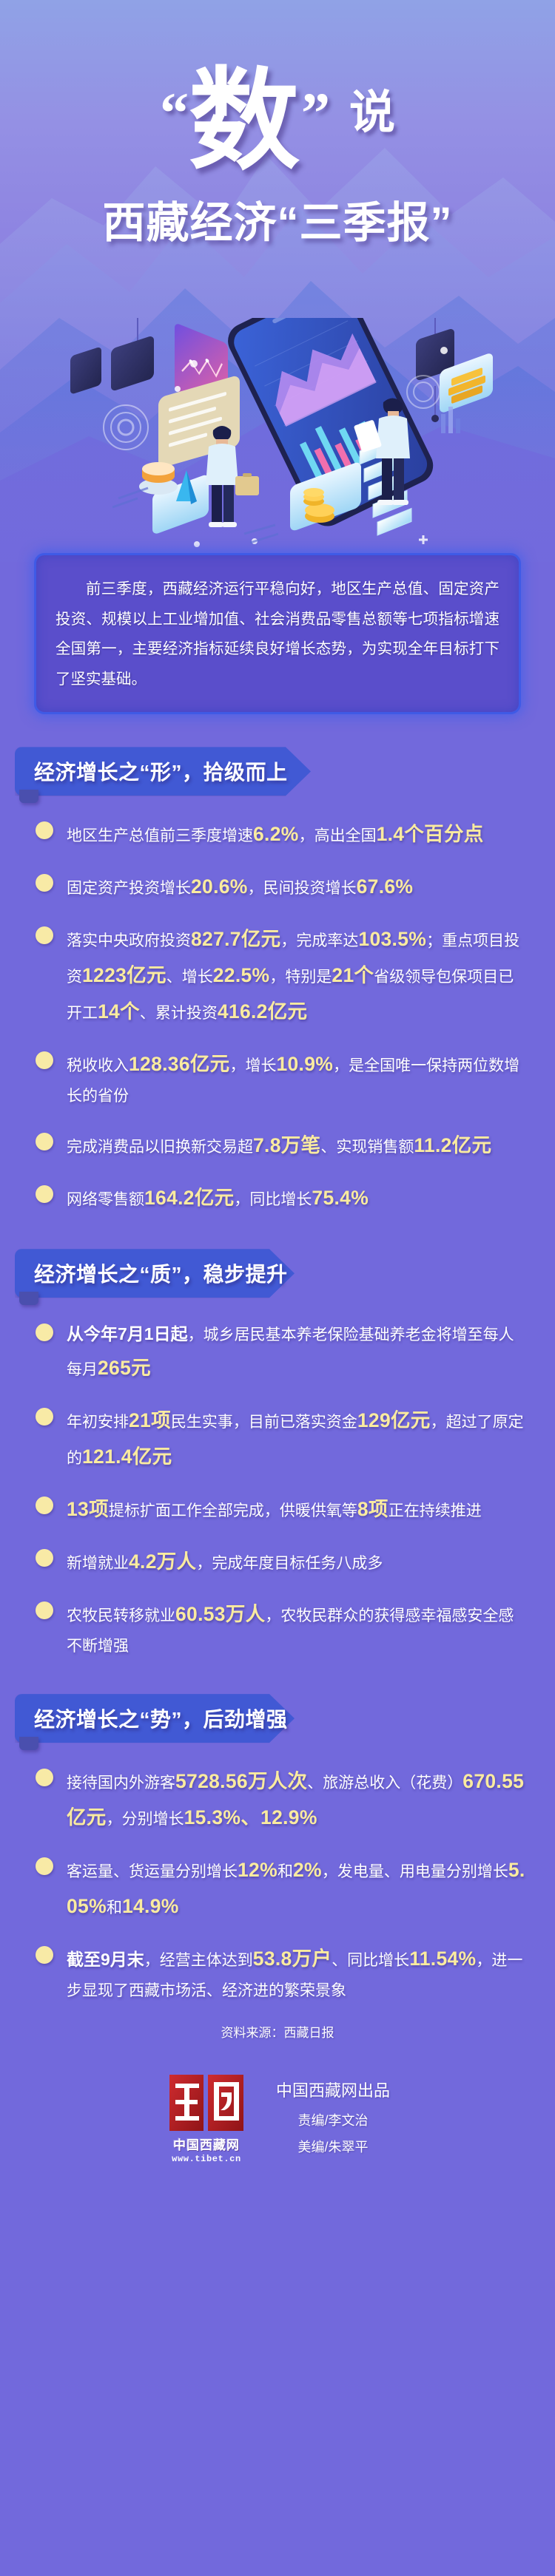  Describe the element at coordinates (430, 834) in the screenshot. I see `highlight-value: 1.4个百分点` at that location.